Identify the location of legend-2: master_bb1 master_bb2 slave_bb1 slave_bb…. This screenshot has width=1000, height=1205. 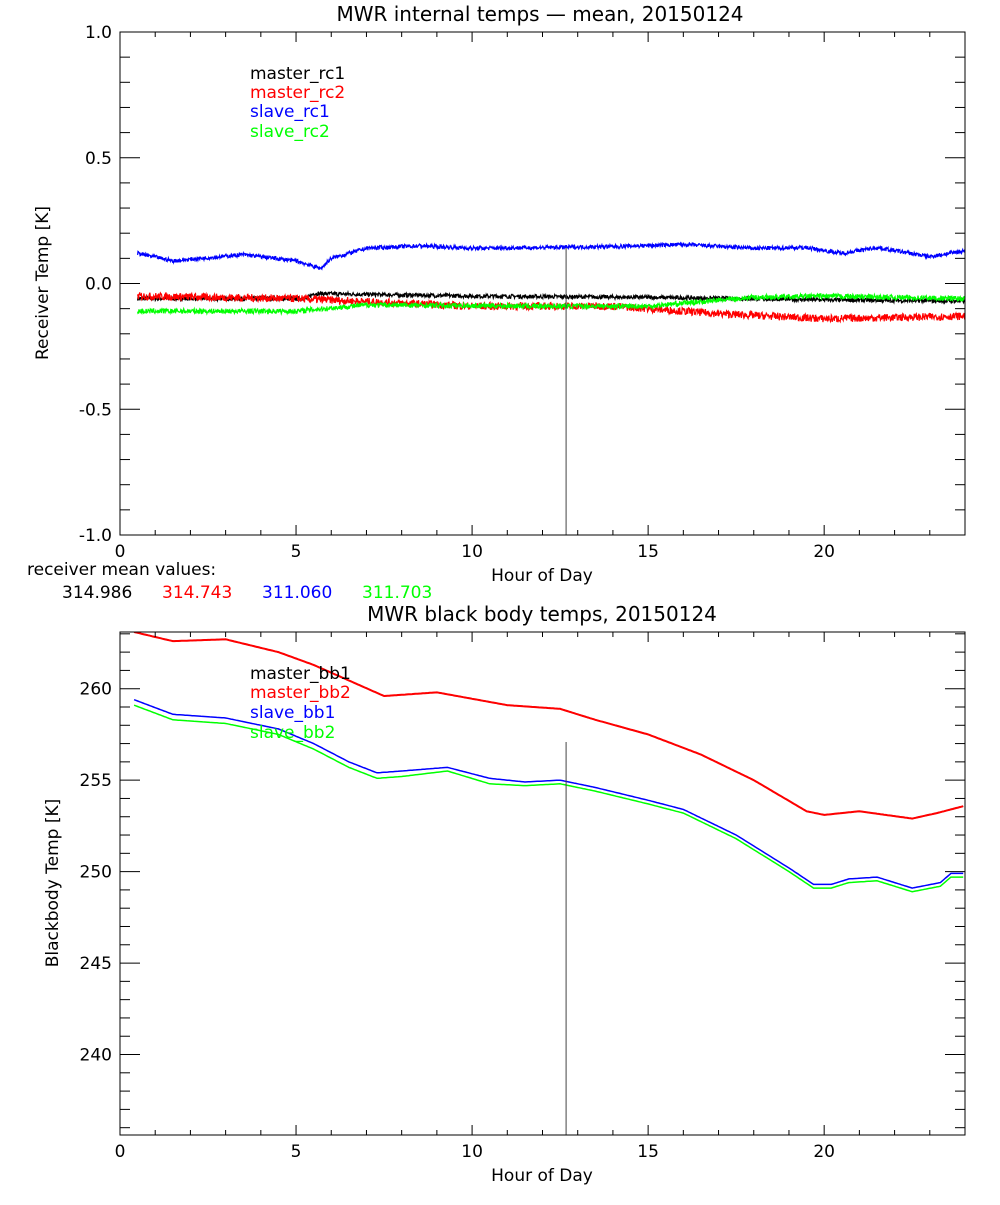
(300, 703).